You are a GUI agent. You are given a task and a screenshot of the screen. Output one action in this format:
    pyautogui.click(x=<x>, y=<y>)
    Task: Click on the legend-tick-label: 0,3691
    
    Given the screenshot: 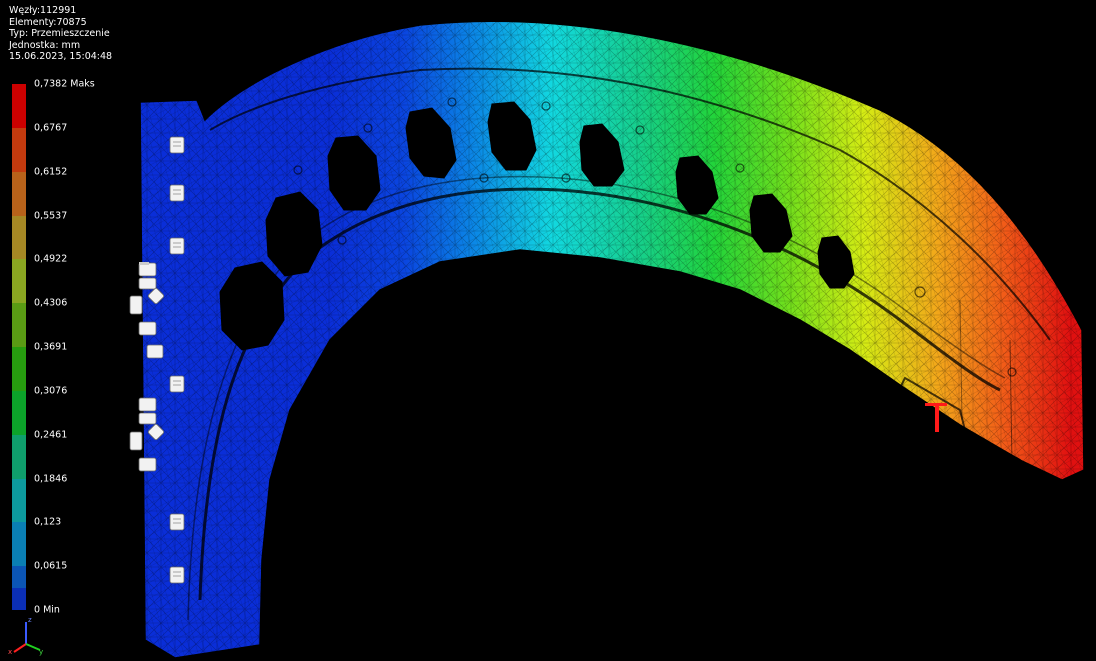 What is the action you would take?
    pyautogui.click(x=51, y=347)
    